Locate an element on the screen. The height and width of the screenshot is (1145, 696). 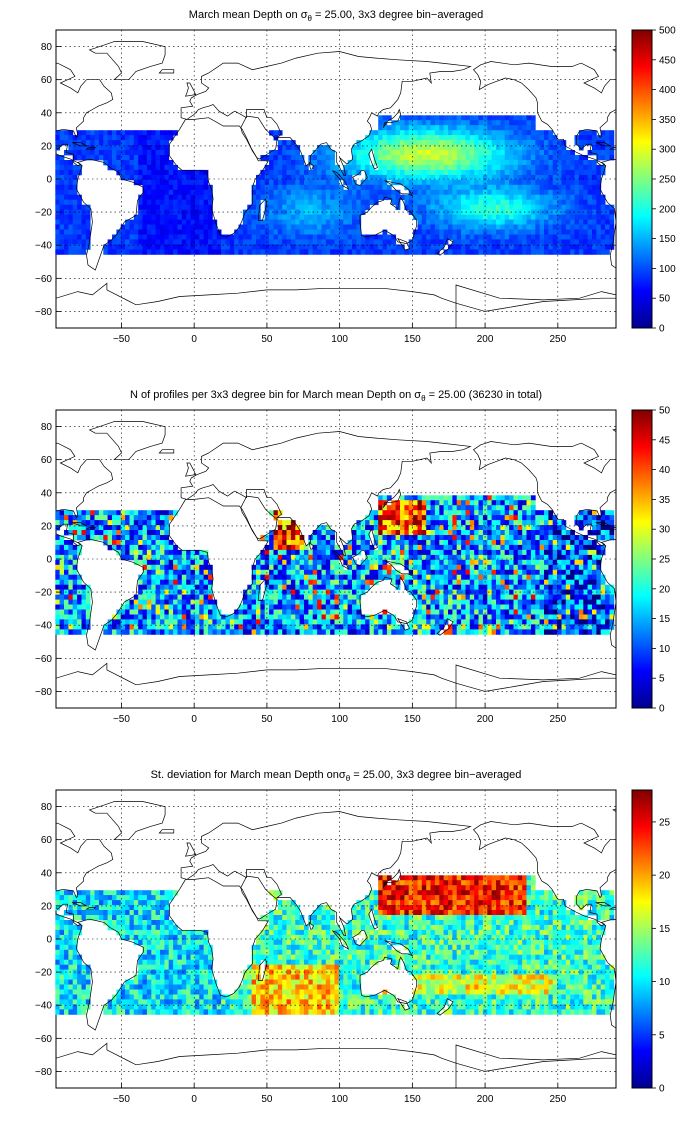
colorbar-tick-label: 100 is located at coordinates (667, 269).